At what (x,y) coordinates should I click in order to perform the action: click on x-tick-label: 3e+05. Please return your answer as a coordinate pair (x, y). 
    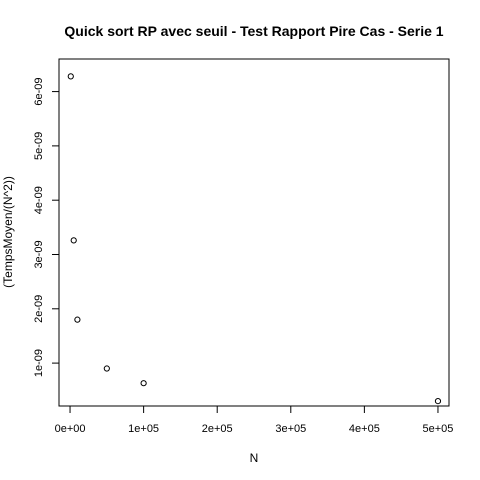
    Looking at the image, I should click on (290, 429).